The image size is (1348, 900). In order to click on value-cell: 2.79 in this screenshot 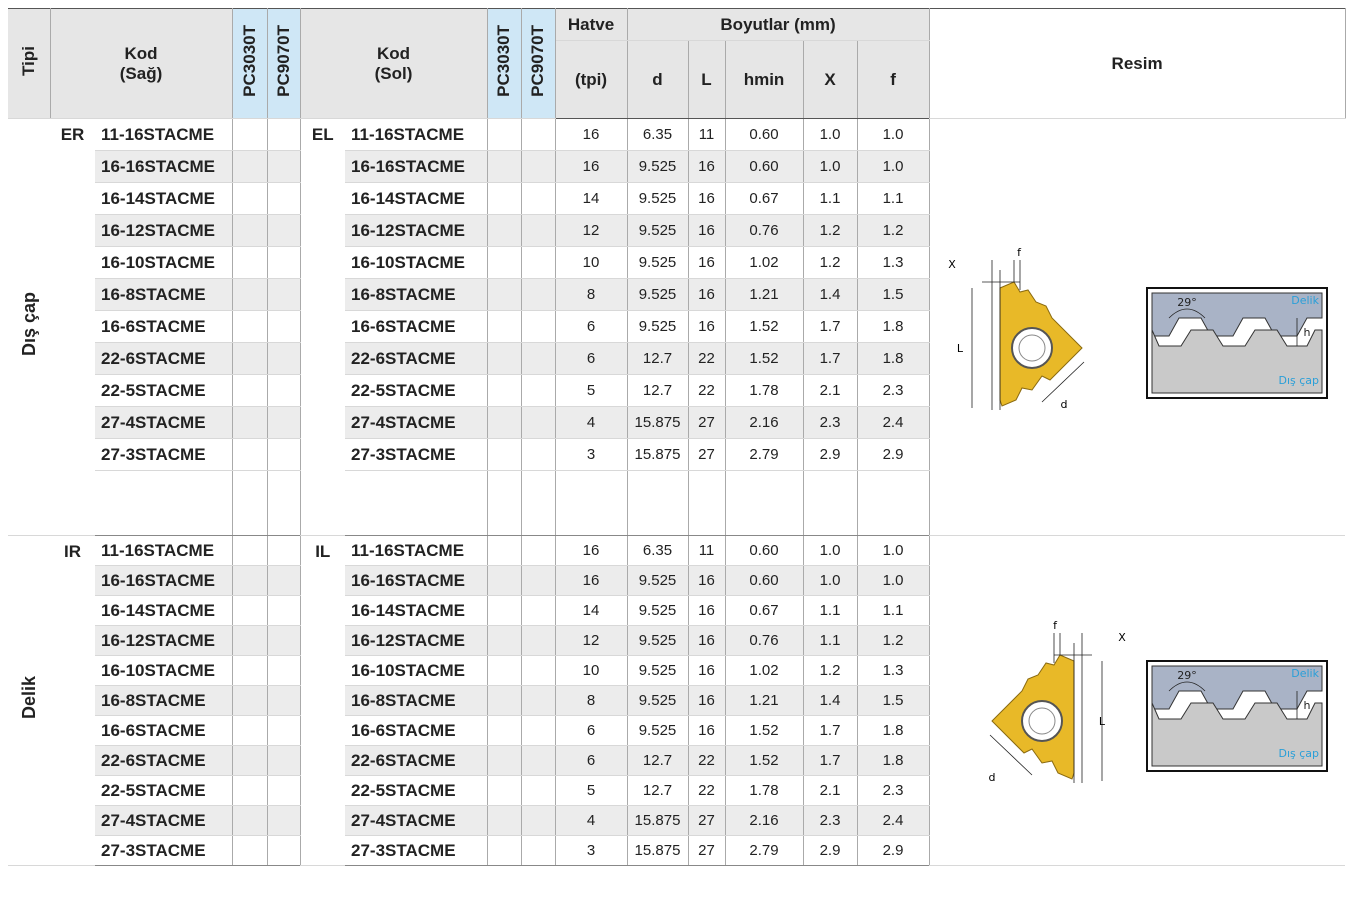, I will do `click(764, 850)`.